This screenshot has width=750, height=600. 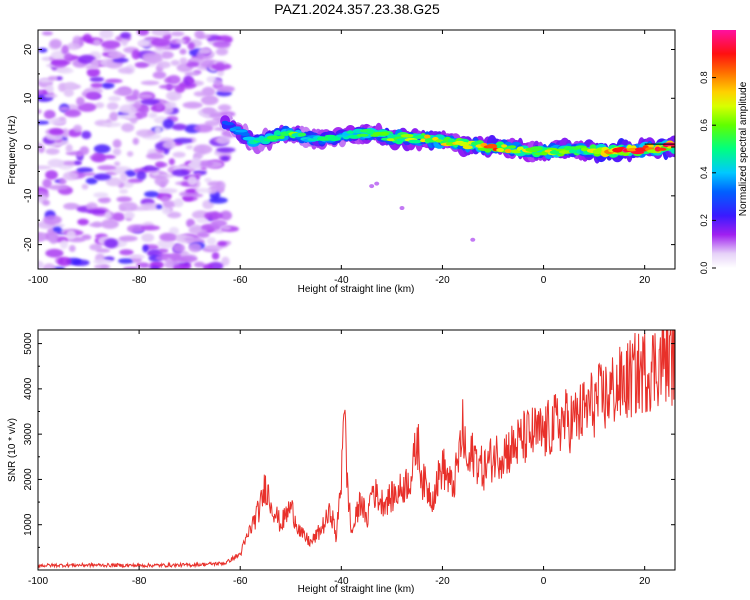 What do you see at coordinates (28, 479) in the screenshot?
I see `y-tick-label: 2000` at bounding box center [28, 479].